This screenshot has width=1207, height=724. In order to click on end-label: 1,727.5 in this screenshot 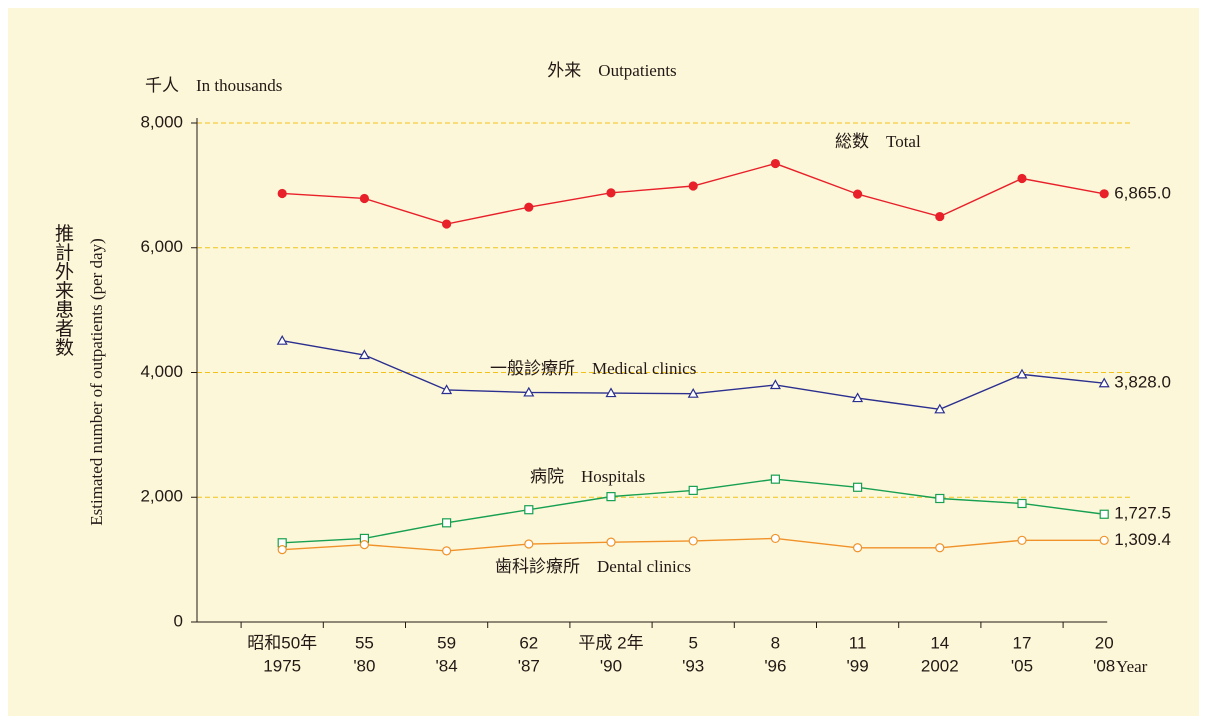, I will do `click(1142, 513)`.